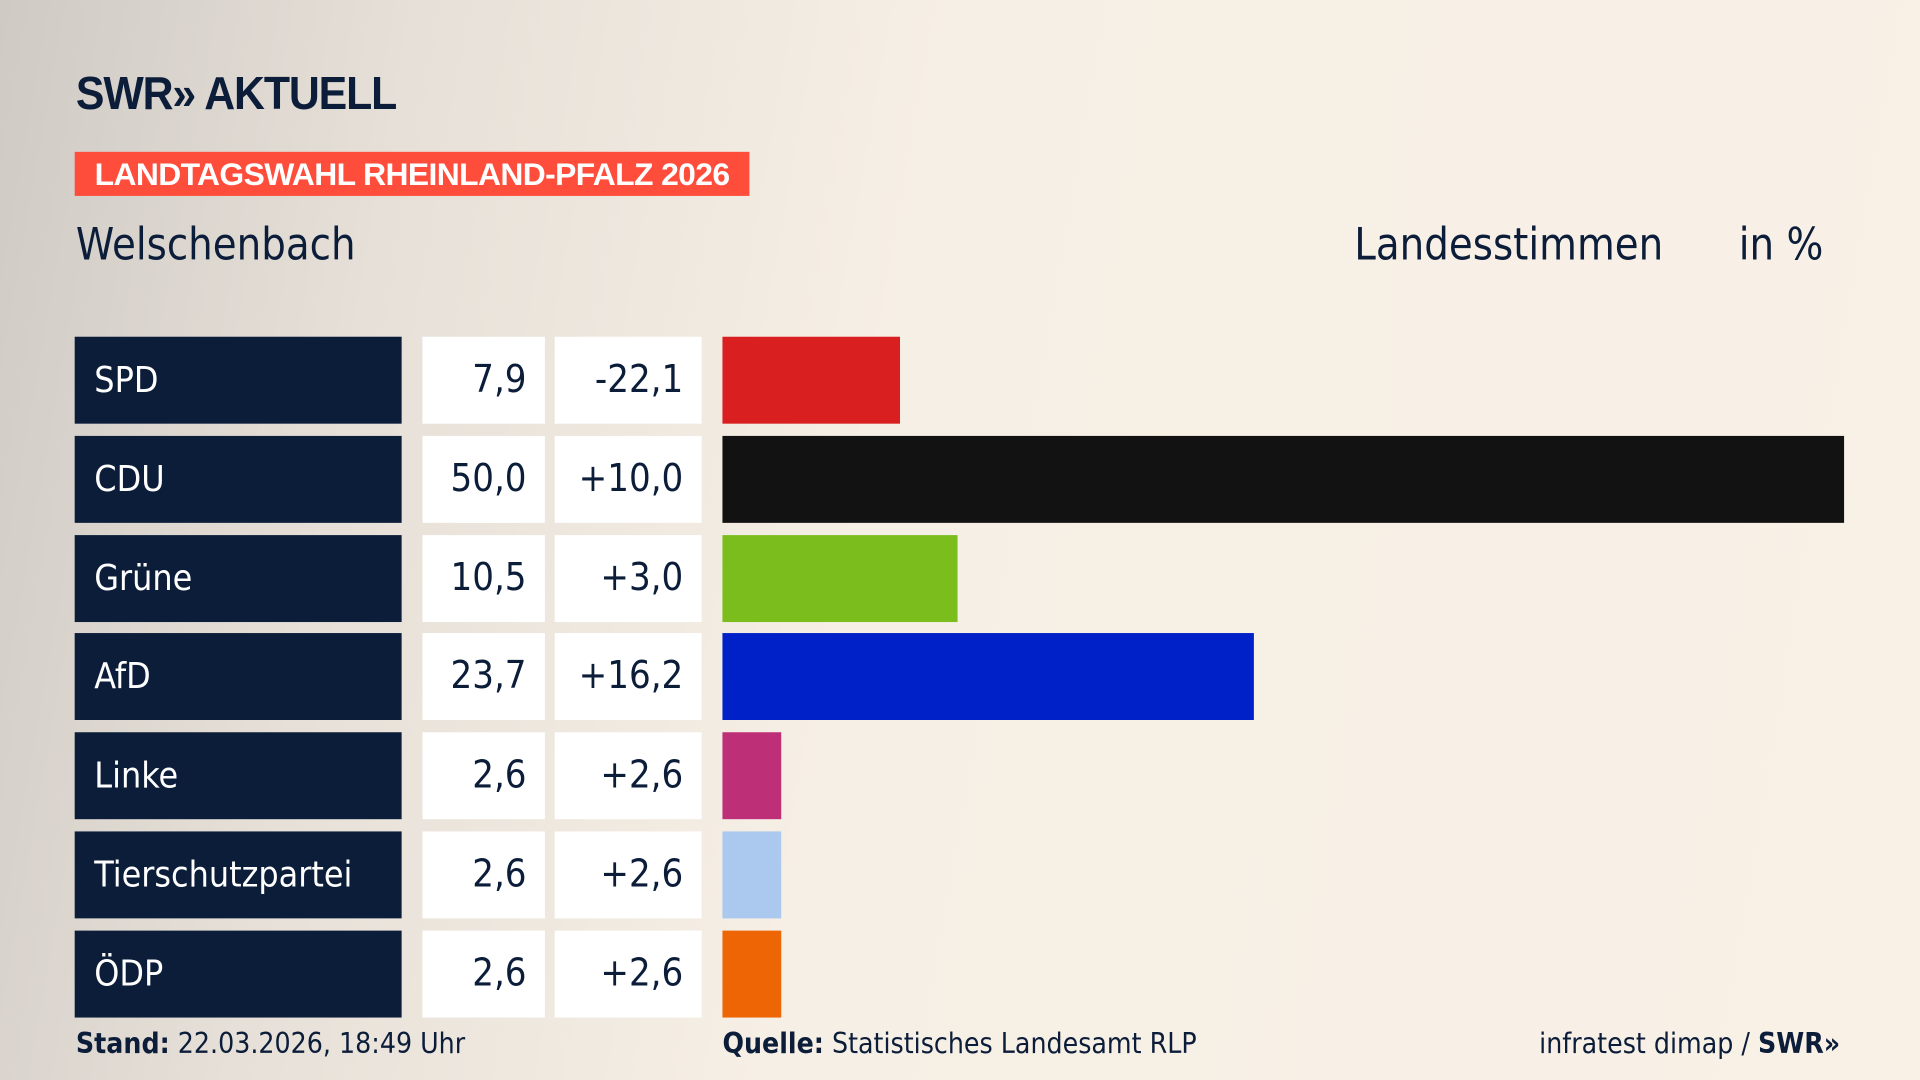 This screenshot has width=1920, height=1080. What do you see at coordinates (238, 578) in the screenshot?
I see `party-label: Grüne` at bounding box center [238, 578].